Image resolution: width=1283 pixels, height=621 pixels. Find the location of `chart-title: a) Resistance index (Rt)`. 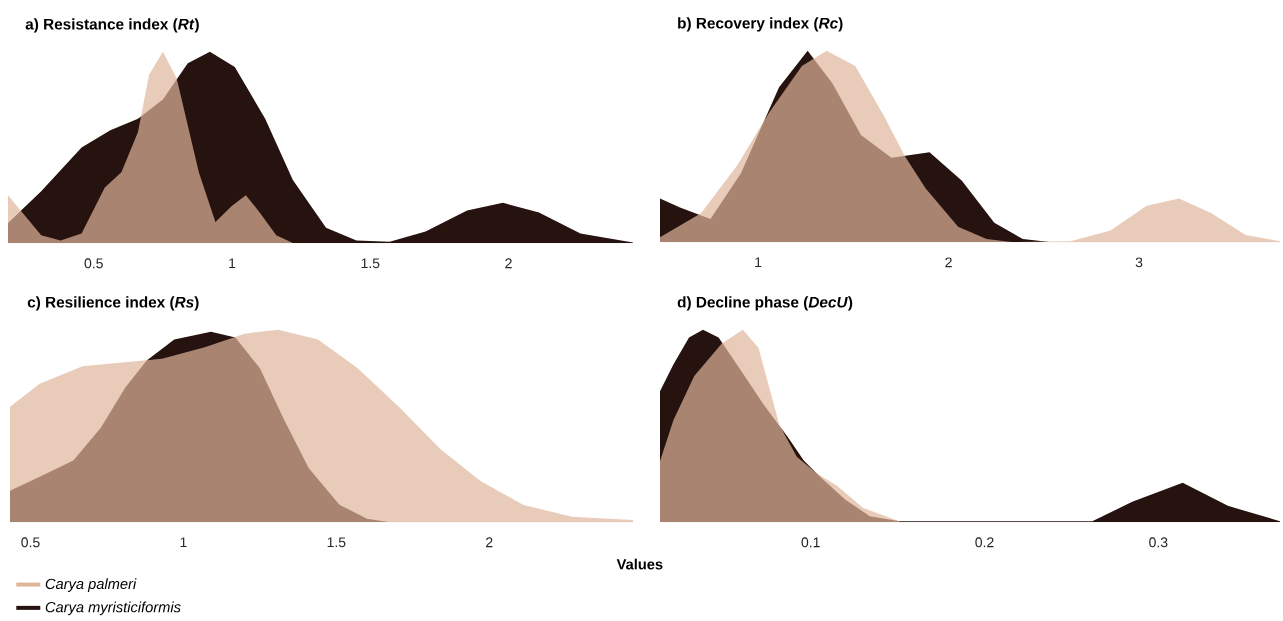

chart-title: a) Resistance index (Rt) is located at coordinates (112, 25).